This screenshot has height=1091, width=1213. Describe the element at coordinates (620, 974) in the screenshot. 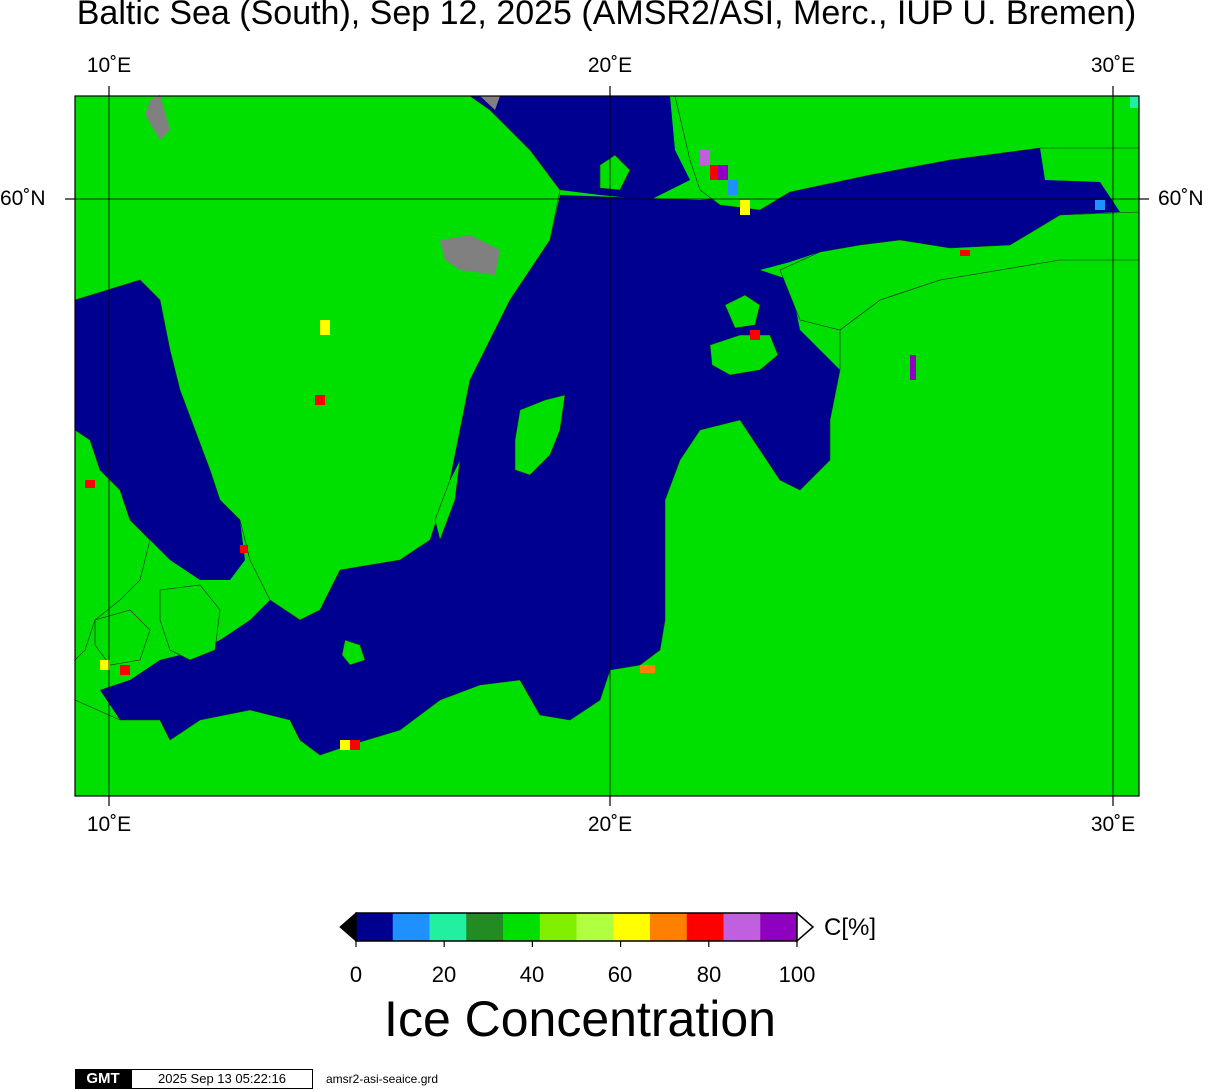

I see `colorbar-tick-60: 60` at that location.